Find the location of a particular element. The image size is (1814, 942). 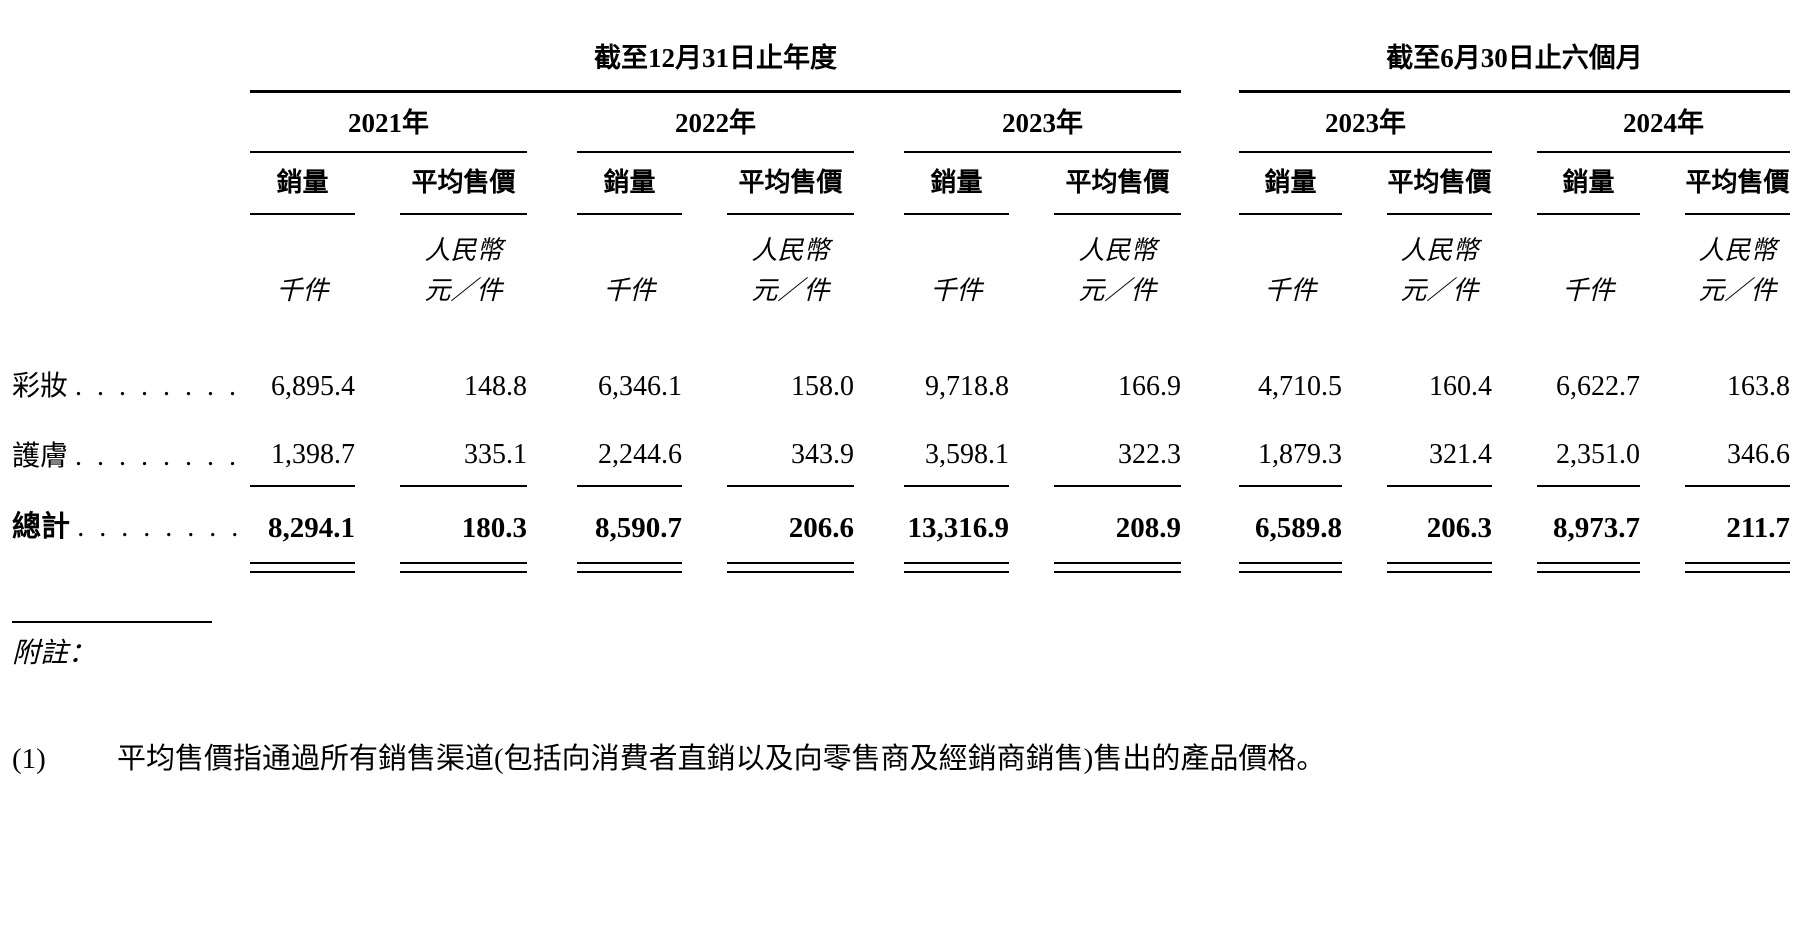

total-double-rule-row is located at coordinates (907, 567).